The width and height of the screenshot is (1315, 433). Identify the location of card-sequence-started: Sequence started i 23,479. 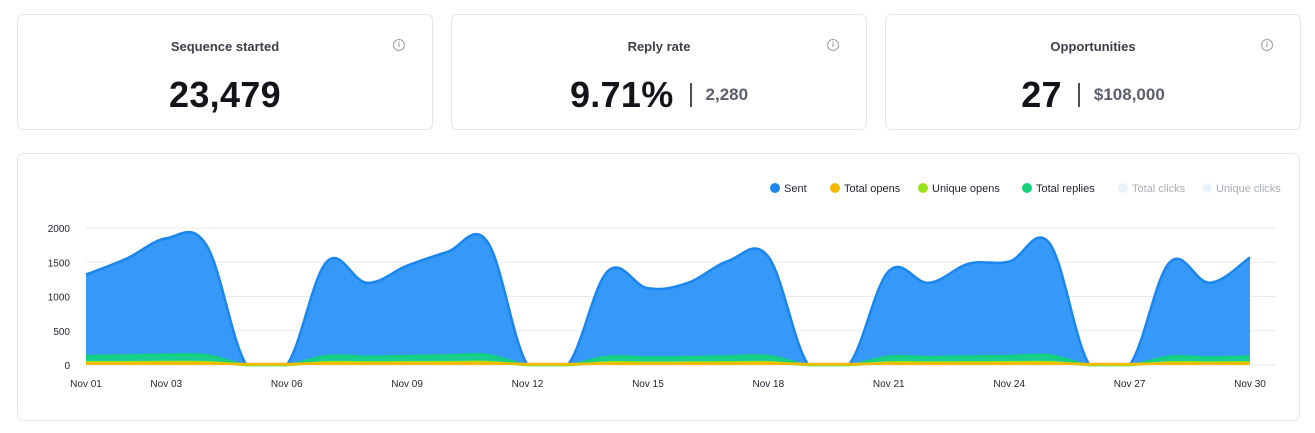
(225, 72).